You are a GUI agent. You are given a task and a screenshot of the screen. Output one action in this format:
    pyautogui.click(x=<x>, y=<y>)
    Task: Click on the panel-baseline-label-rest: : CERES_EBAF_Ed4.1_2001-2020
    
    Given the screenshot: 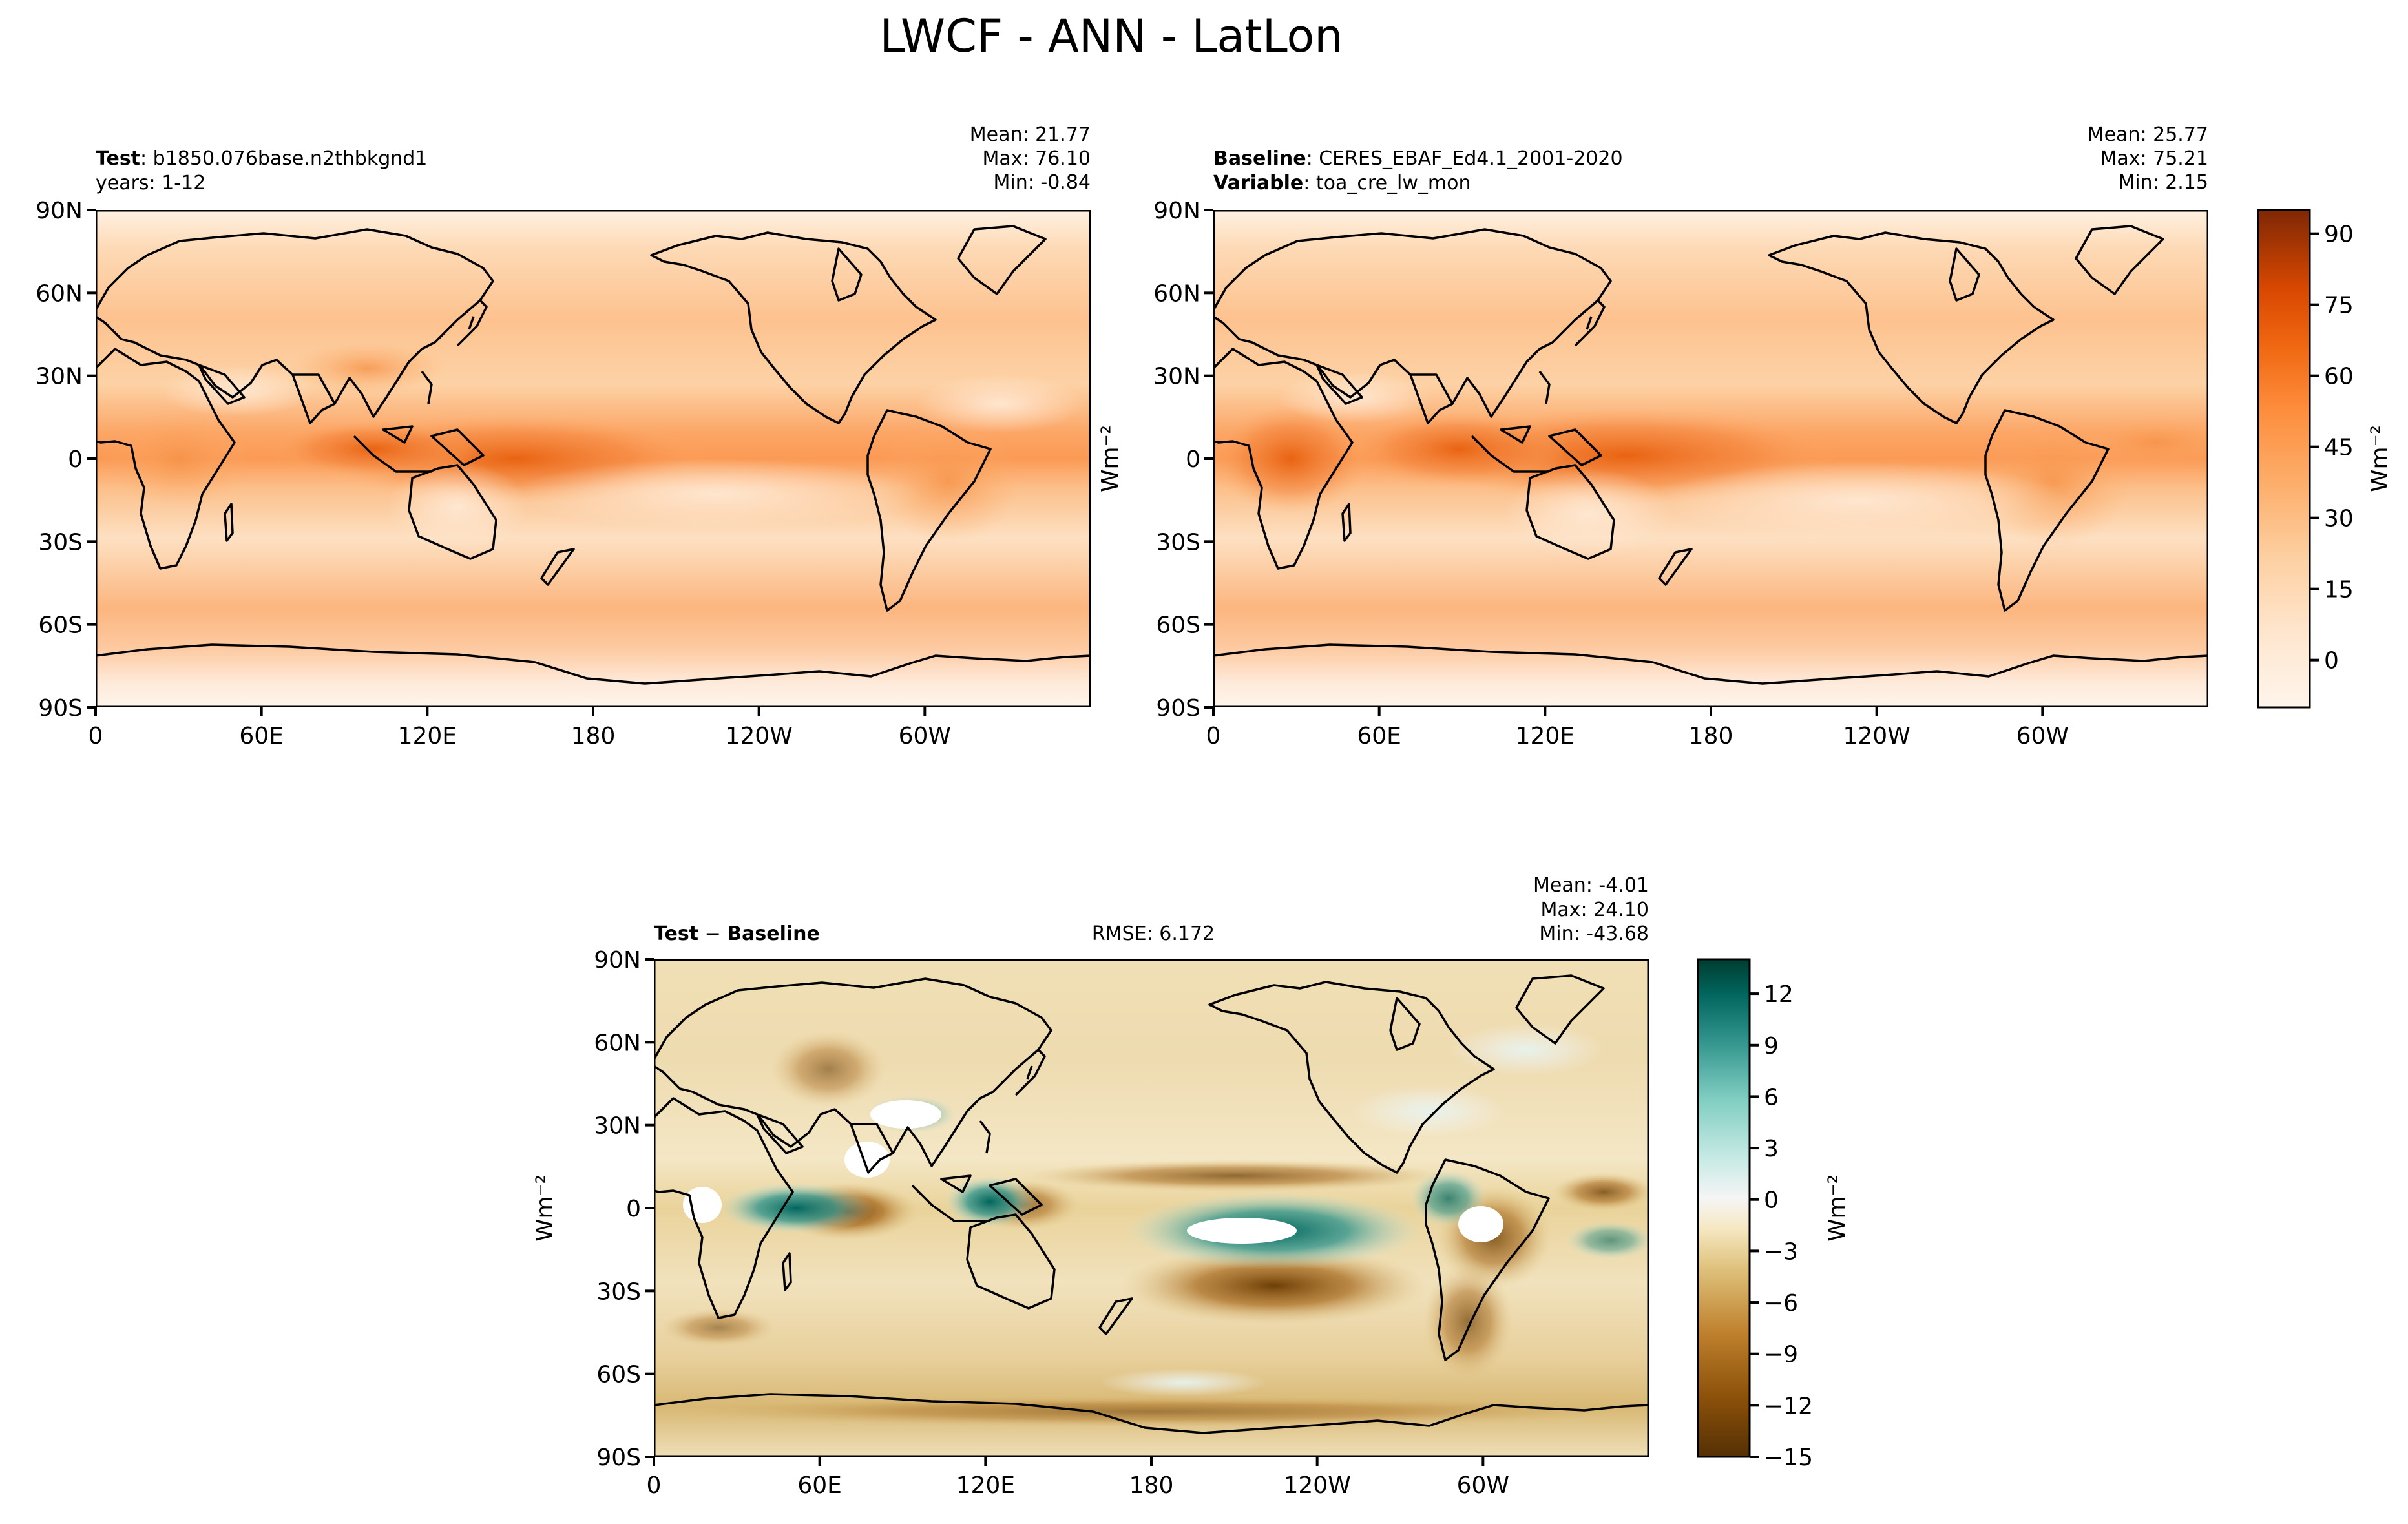 What is the action you would take?
    pyautogui.click(x=1465, y=158)
    